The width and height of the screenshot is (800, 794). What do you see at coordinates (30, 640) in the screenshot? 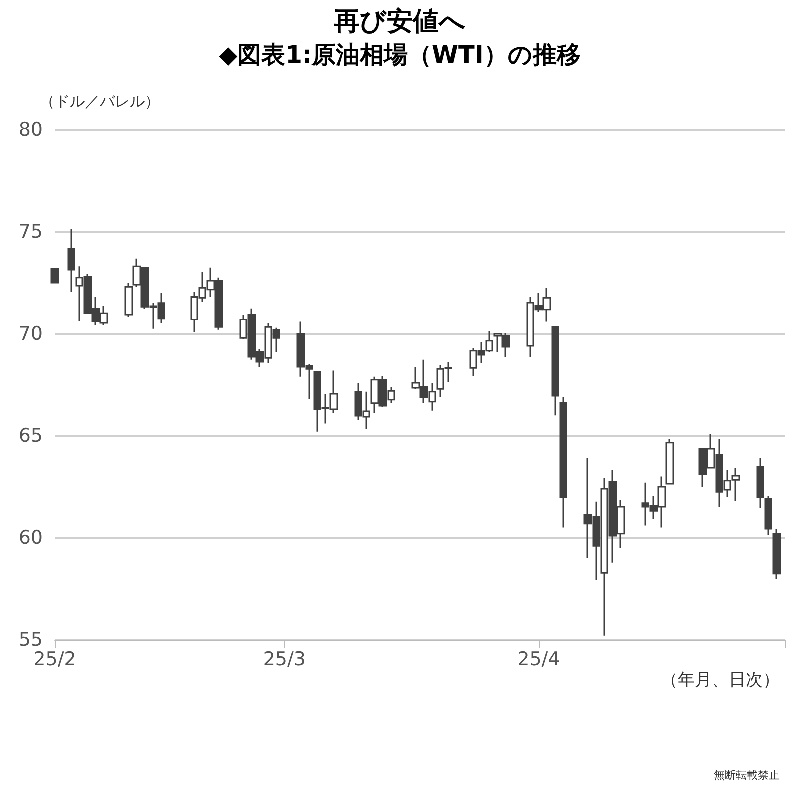
I see `y-tick-label: 55` at bounding box center [30, 640].